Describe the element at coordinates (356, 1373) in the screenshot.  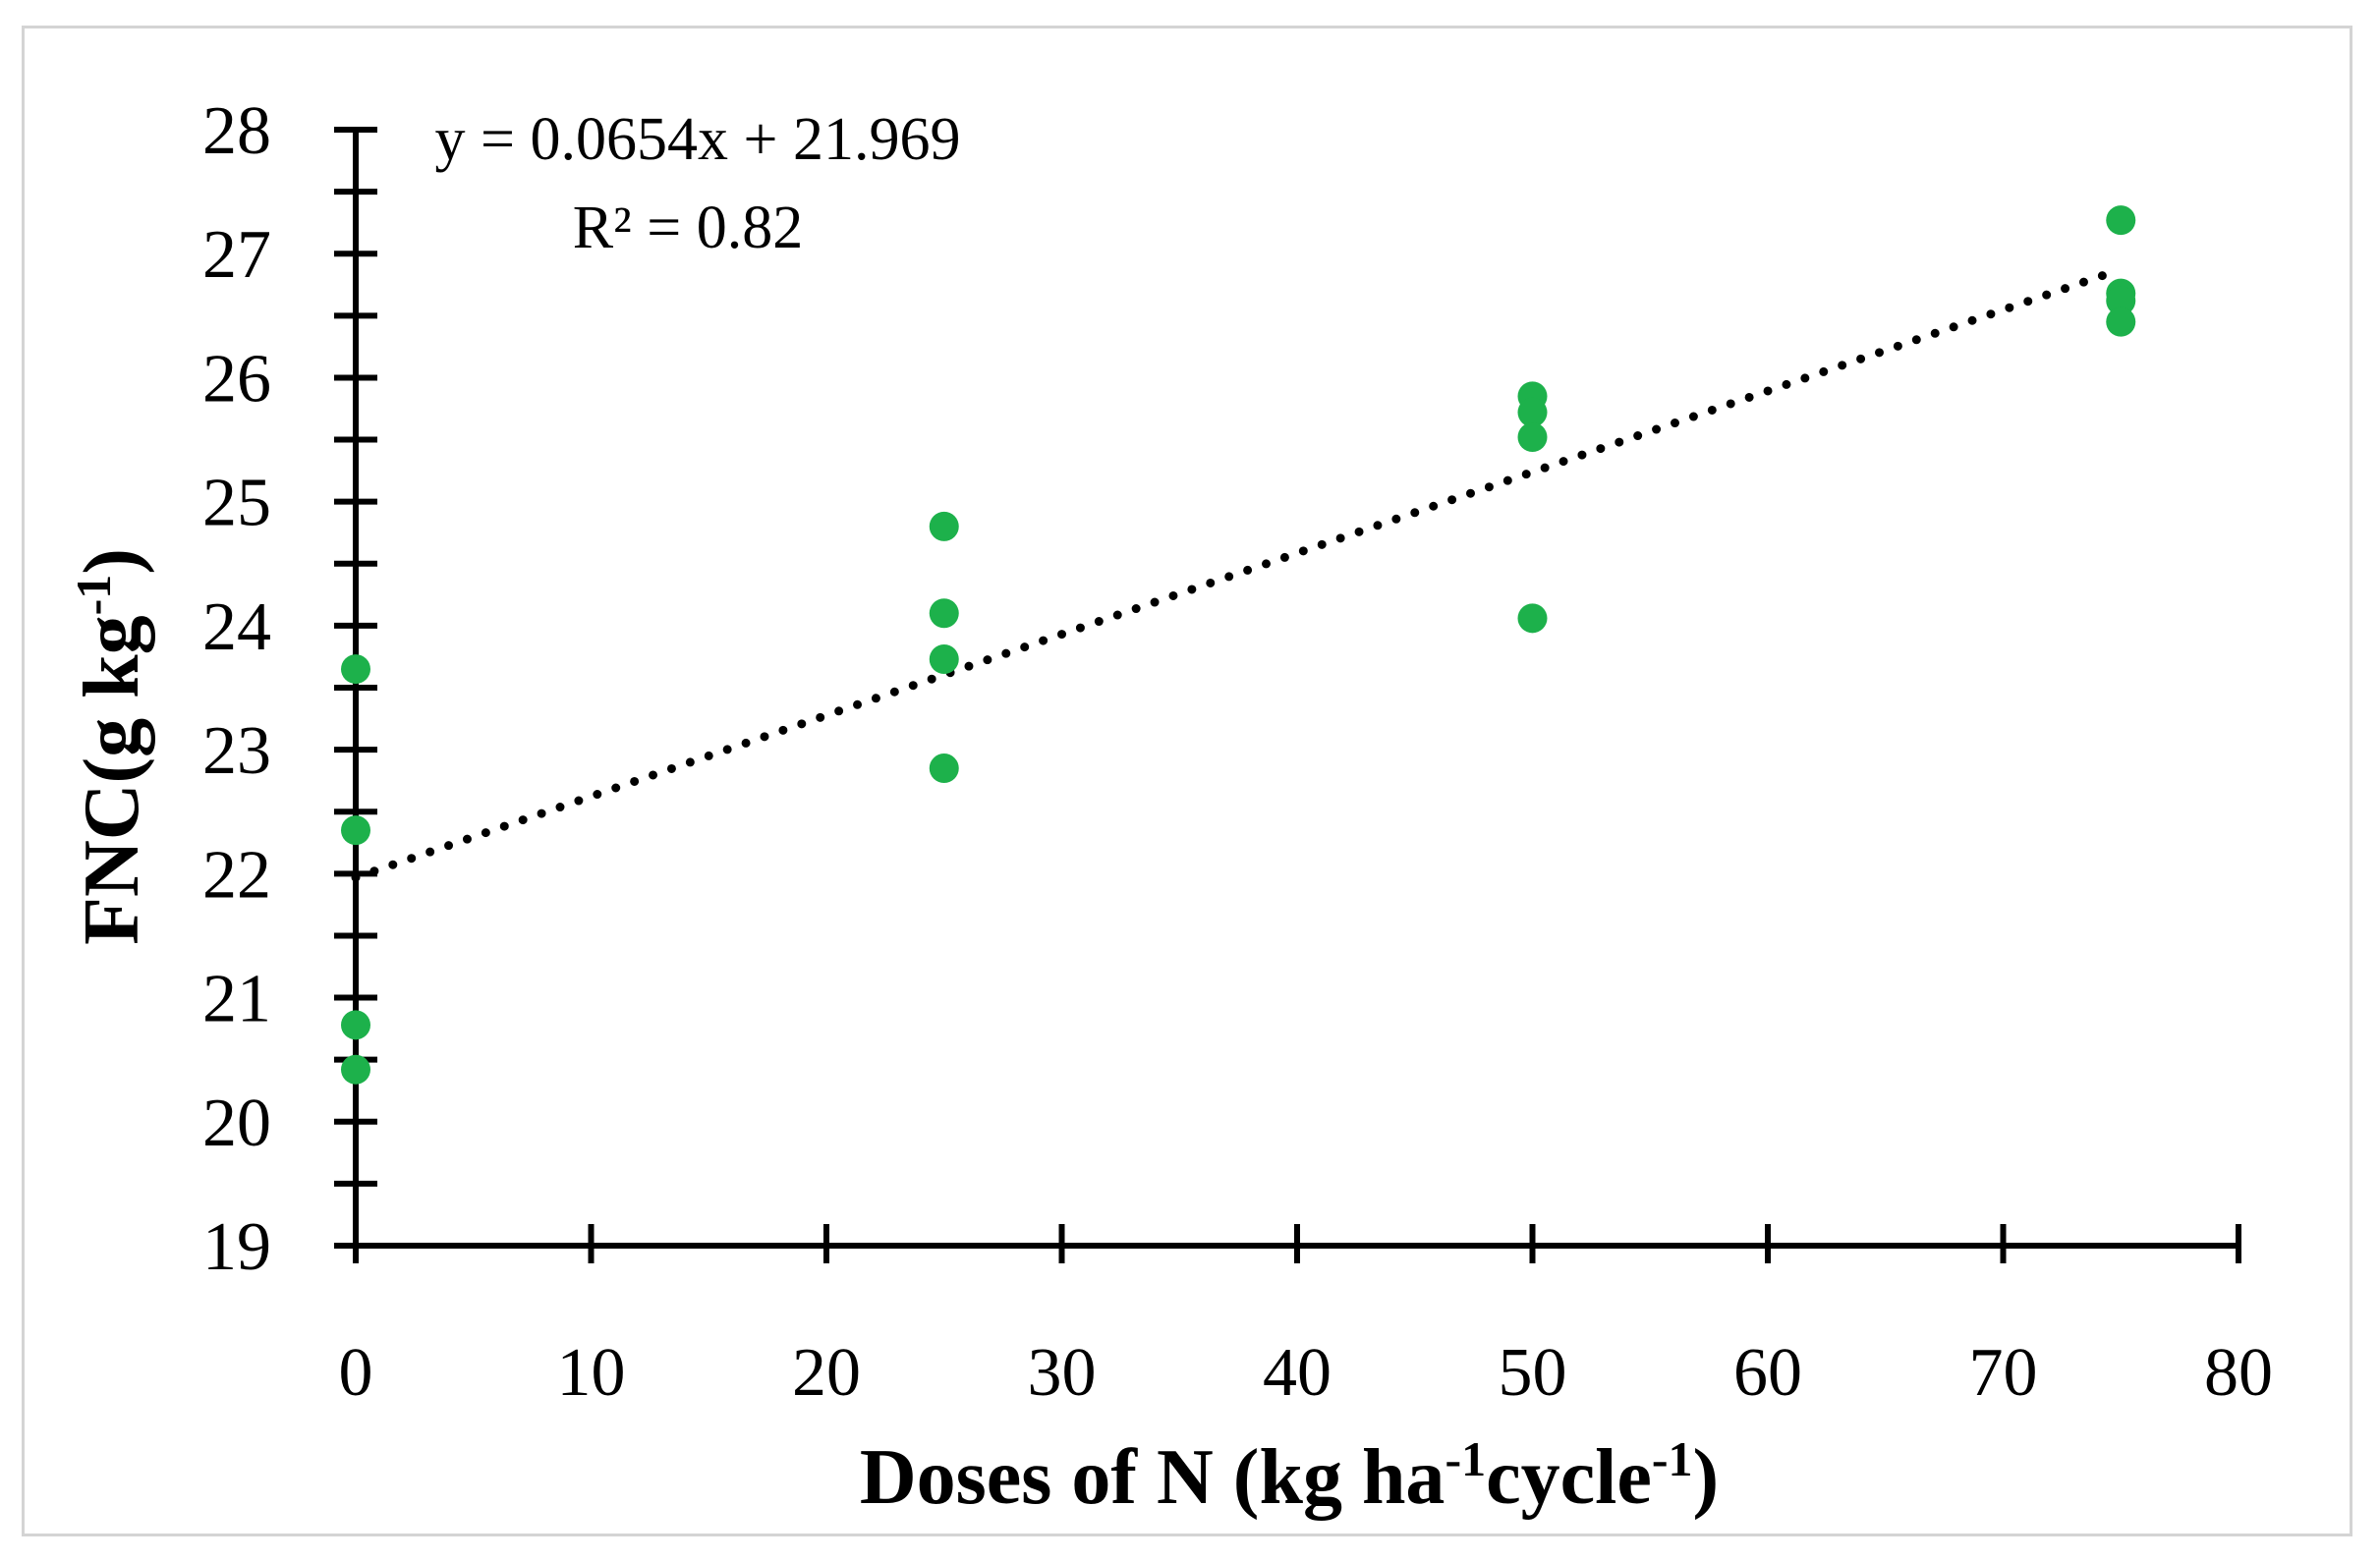
I see `x-tick-label: 0` at that location.